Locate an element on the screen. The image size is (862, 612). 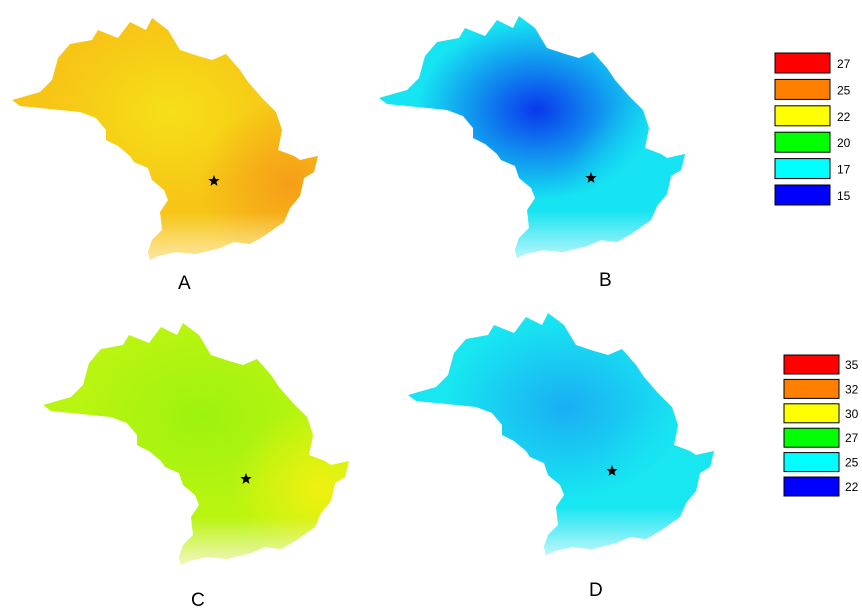
panel-label-c: C is located at coordinates (198, 600).